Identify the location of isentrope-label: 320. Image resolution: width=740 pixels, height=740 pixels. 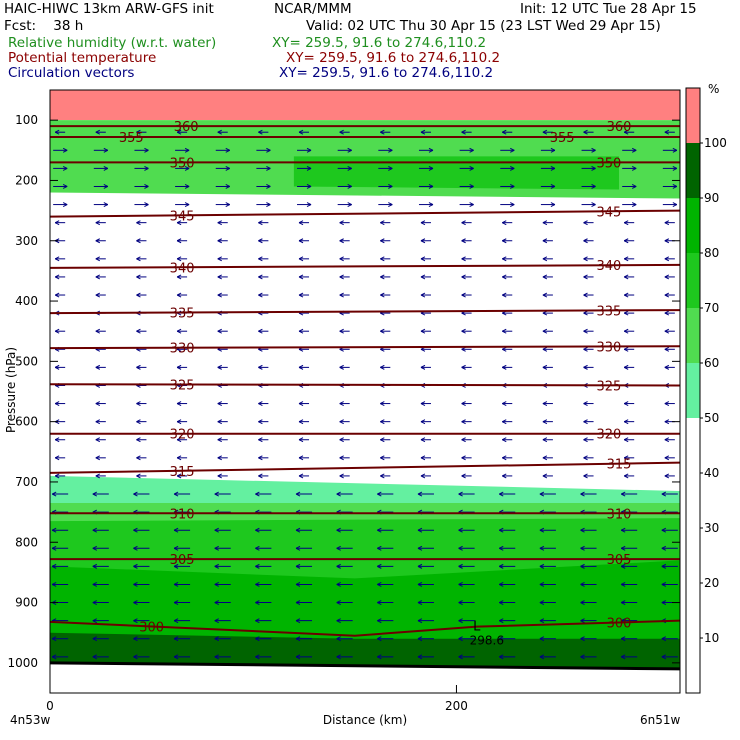
(608, 435).